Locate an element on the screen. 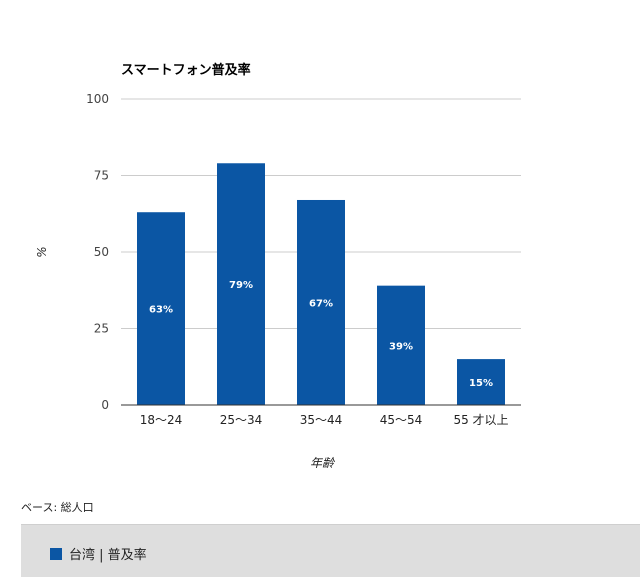 The height and width of the screenshot is (578, 642). legend: 台湾 | 普及率 is located at coordinates (330, 550).